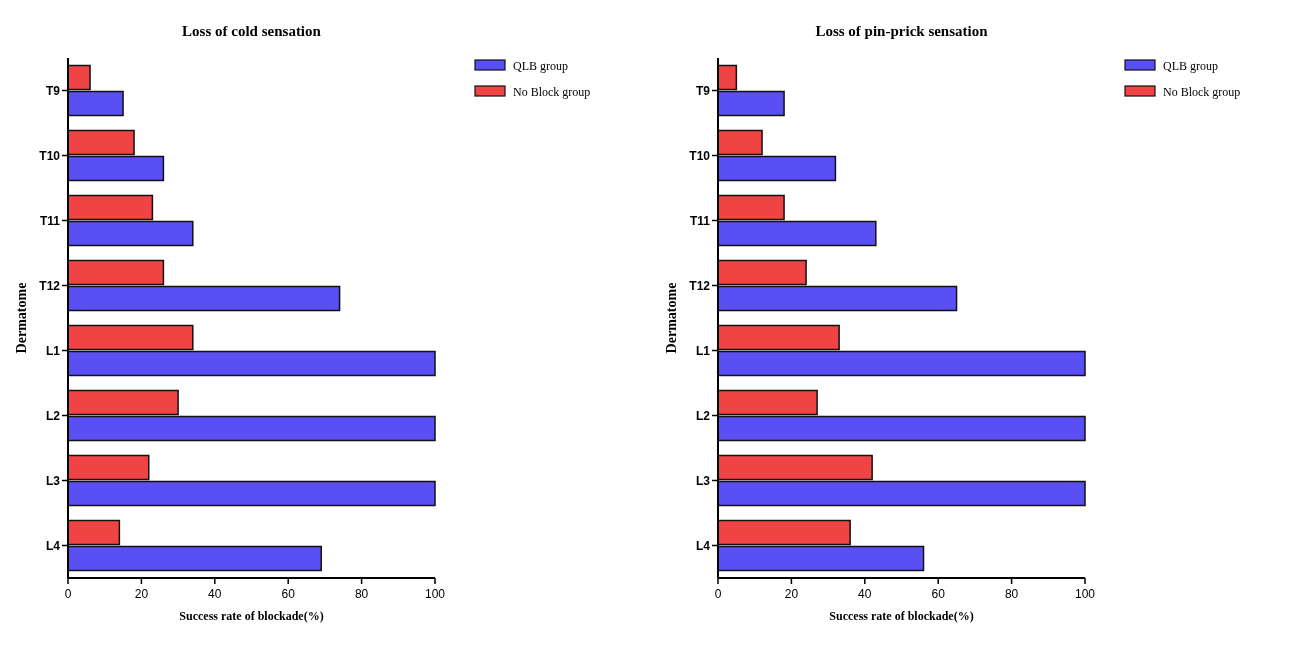  I want to click on chart-title: Loss of pin-prick sensation, so click(902, 31).